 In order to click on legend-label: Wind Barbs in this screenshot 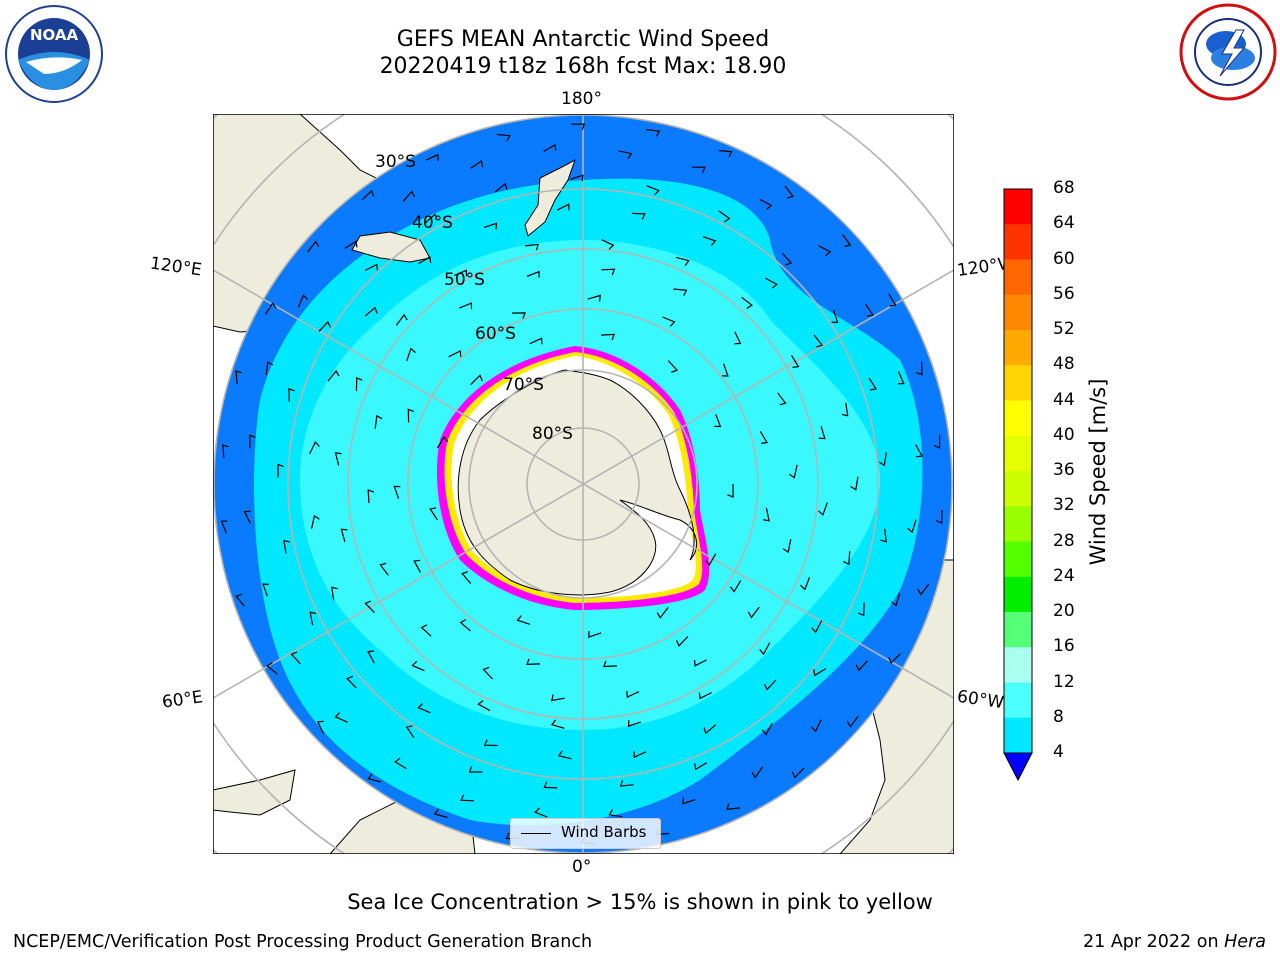, I will do `click(604, 832)`.